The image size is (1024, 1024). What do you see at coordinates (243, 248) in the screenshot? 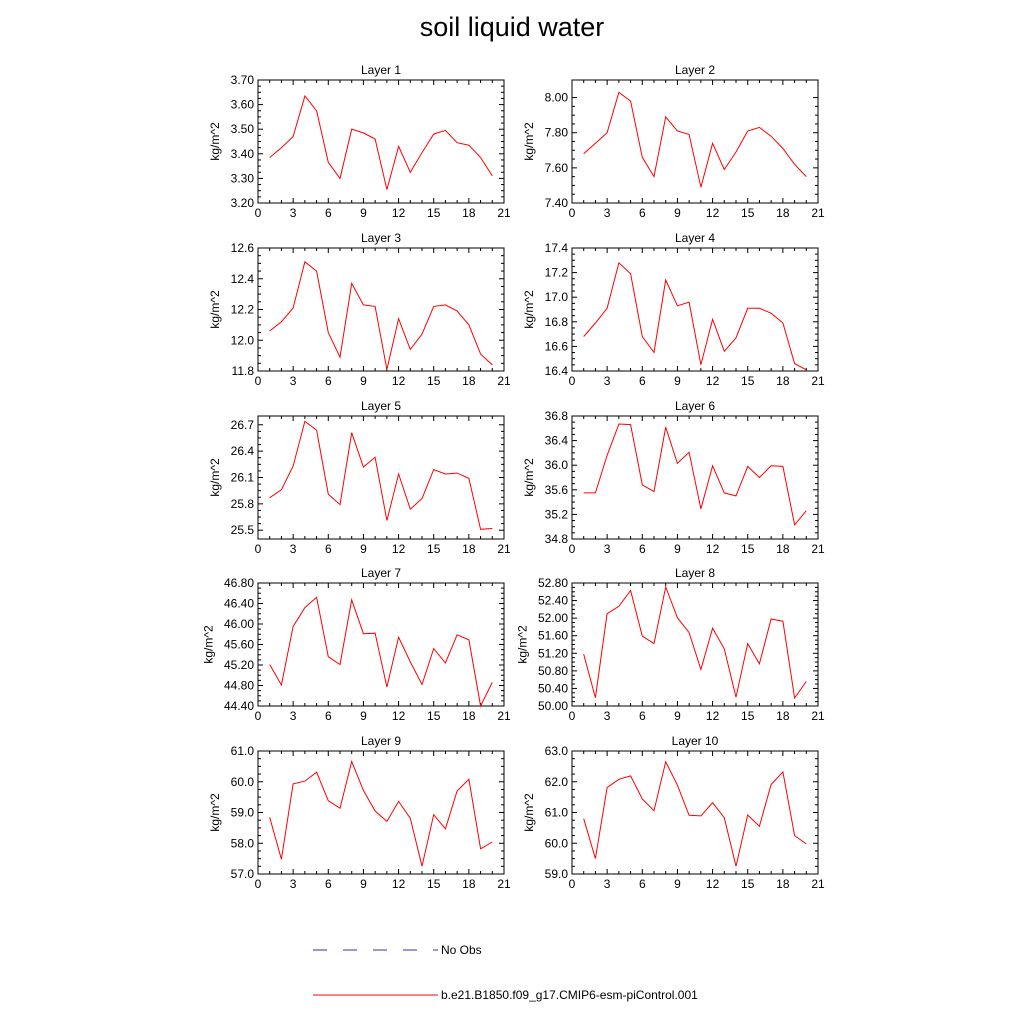
I see `y-tick-label: 12.6` at bounding box center [243, 248].